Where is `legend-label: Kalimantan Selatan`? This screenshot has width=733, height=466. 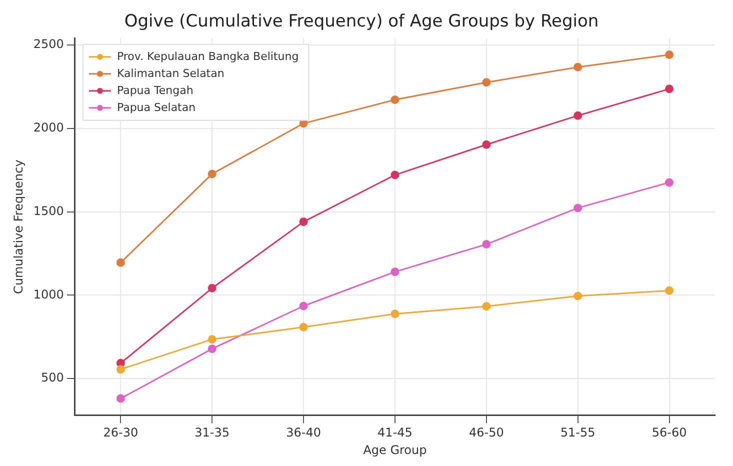
legend-label: Kalimantan Selatan is located at coordinates (170, 73).